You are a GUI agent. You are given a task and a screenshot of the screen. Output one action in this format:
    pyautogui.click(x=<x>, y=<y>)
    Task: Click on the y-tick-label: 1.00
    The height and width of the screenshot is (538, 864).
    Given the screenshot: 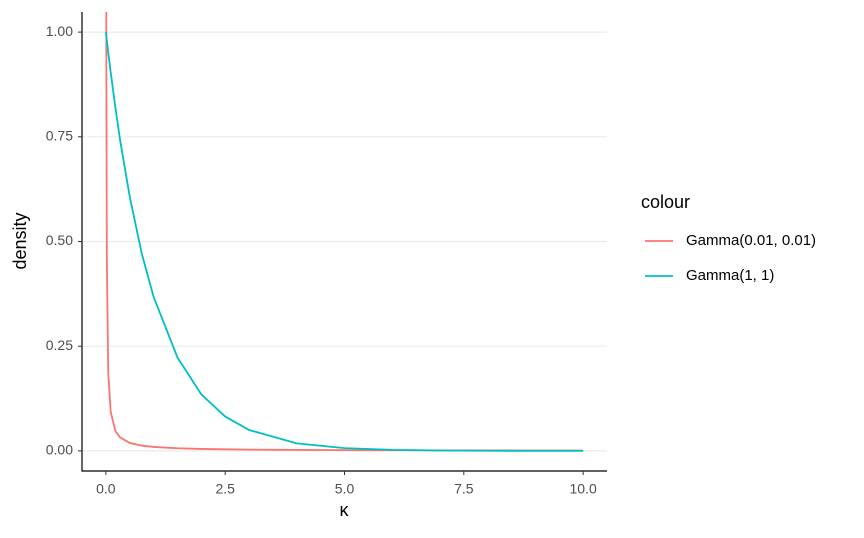 What is the action you would take?
    pyautogui.click(x=59, y=31)
    